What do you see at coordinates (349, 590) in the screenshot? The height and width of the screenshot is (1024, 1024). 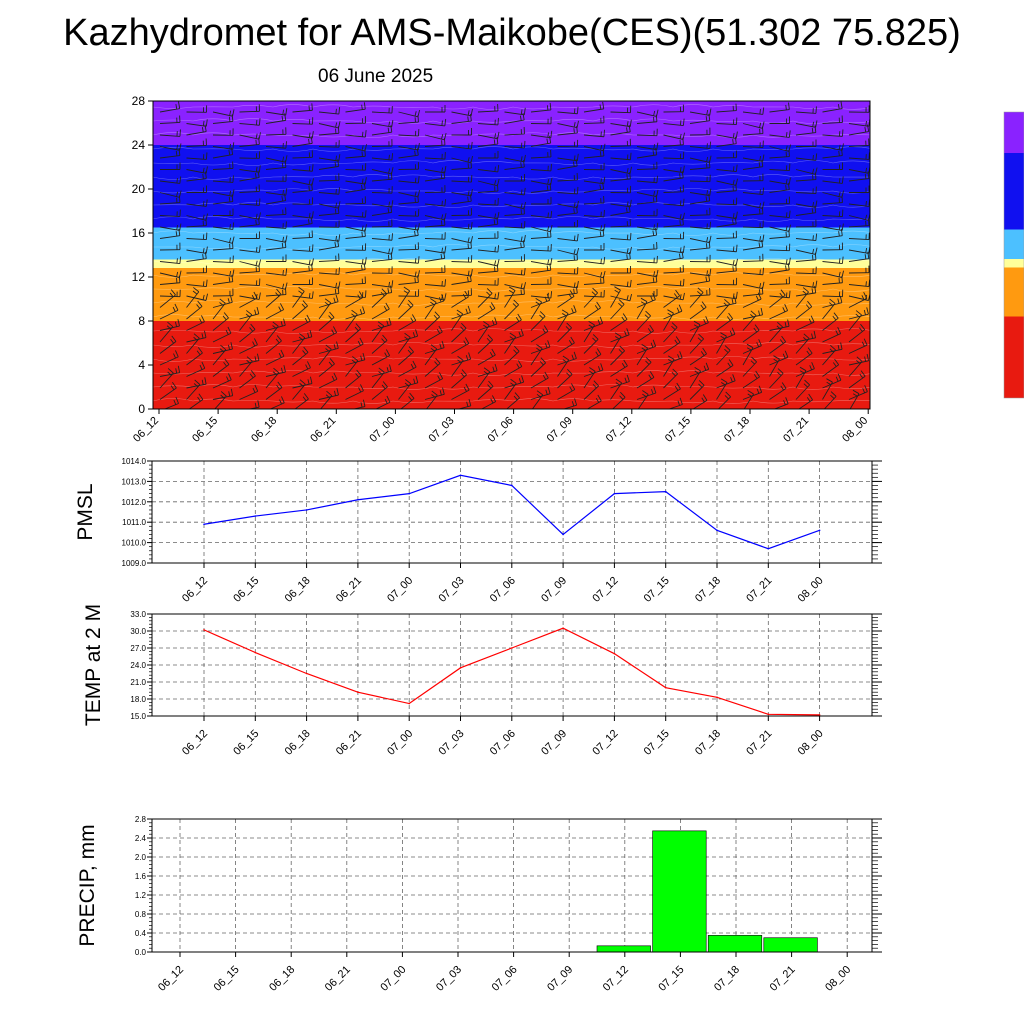 I see `x-tick-label: 06_21` at bounding box center [349, 590].